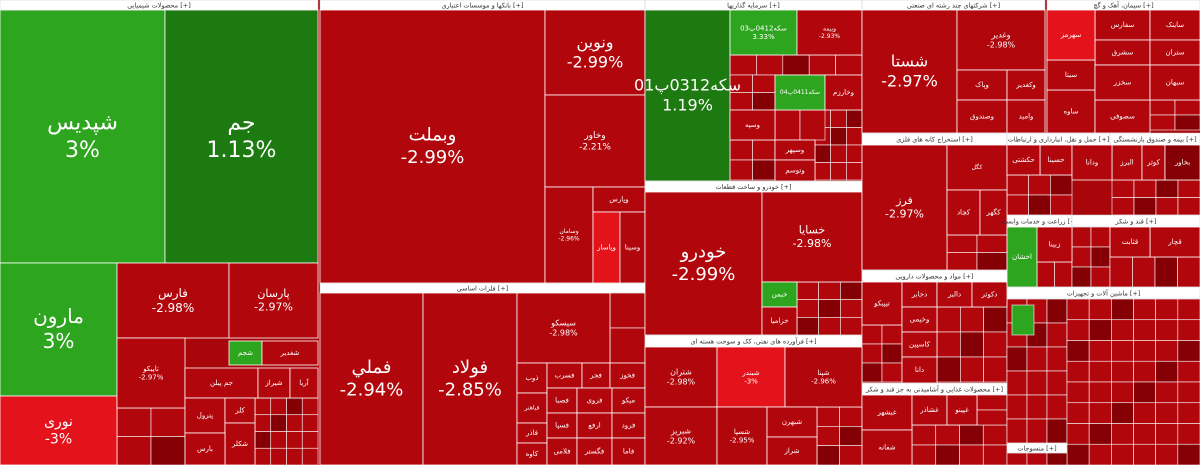 This screenshot has width=1200, height=465. What do you see at coordinates (273, 293) in the screenshot?
I see `stock-name: پارسان` at bounding box center [273, 293].